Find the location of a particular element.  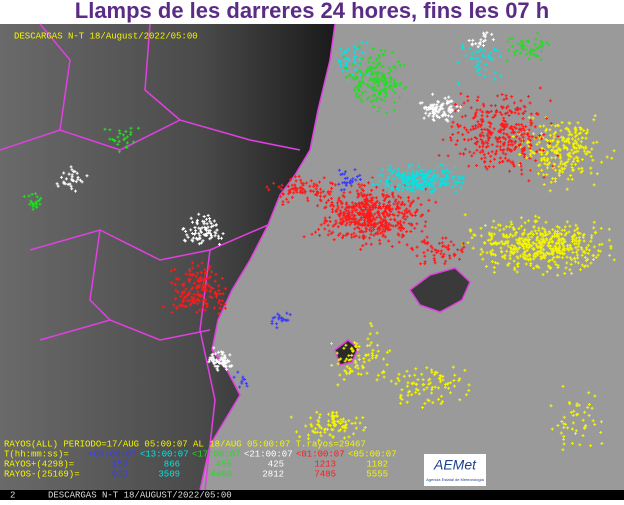

logo: AEMet Agencia Estatal de Meteorología is located at coordinates (455, 470).